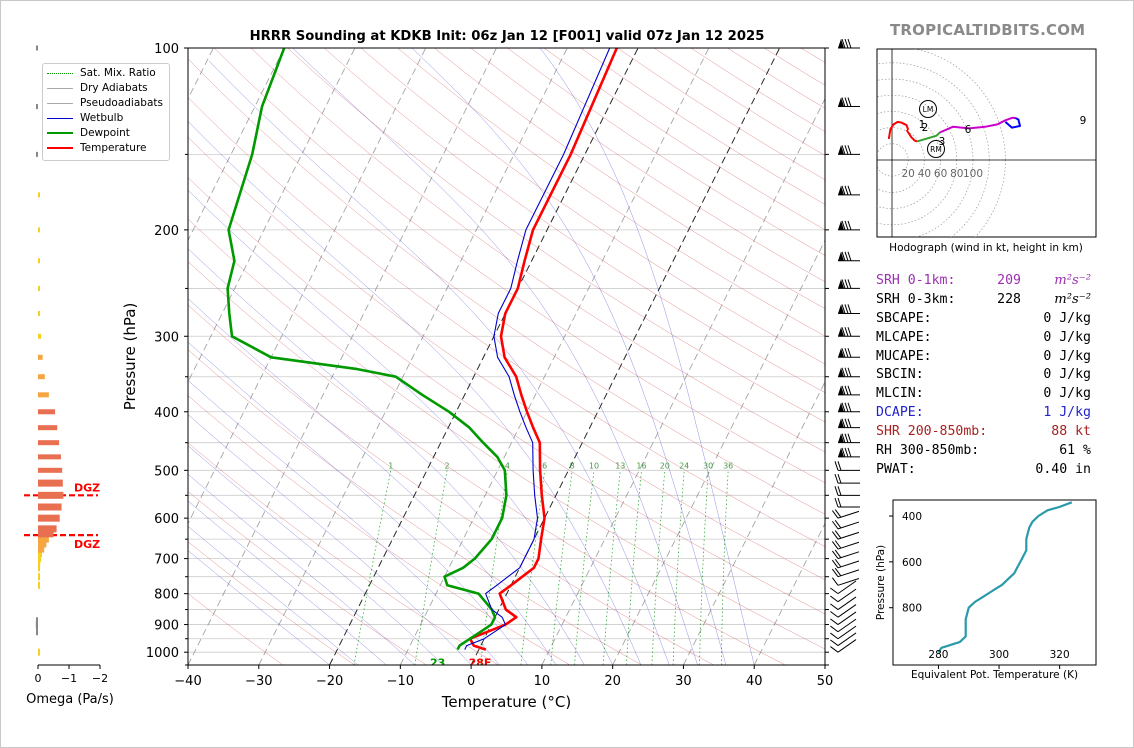 The image size is (1134, 748). I want to click on dgz-label: DGZ, so click(87, 487).